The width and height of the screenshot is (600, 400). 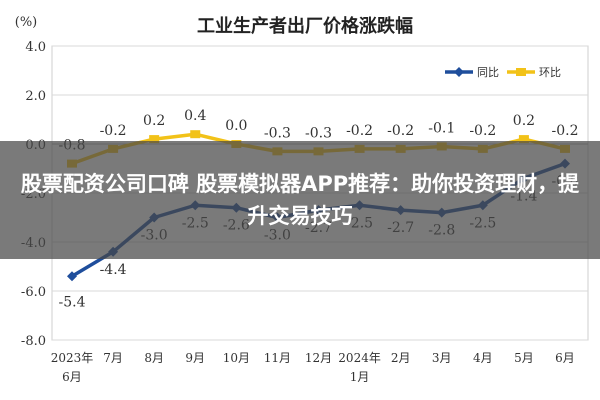 What do you see at coordinates (236, 358) in the screenshot?
I see `x-tick-label: 10月` at bounding box center [236, 358].